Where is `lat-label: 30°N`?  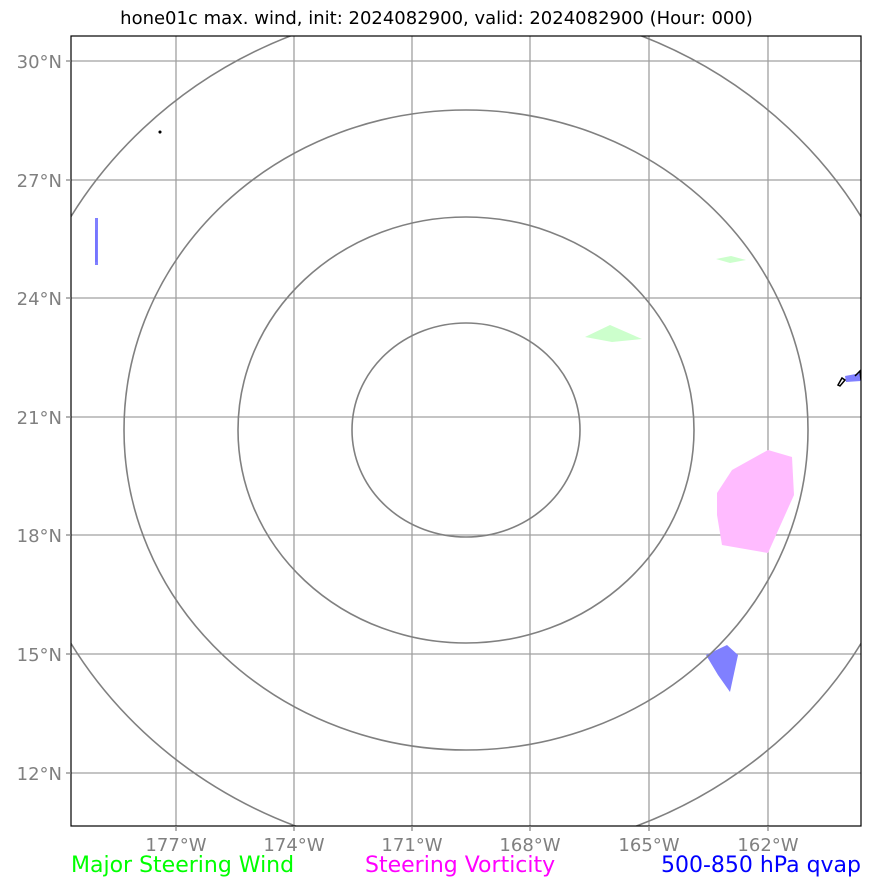 lat-label: 30°N is located at coordinates (39, 62).